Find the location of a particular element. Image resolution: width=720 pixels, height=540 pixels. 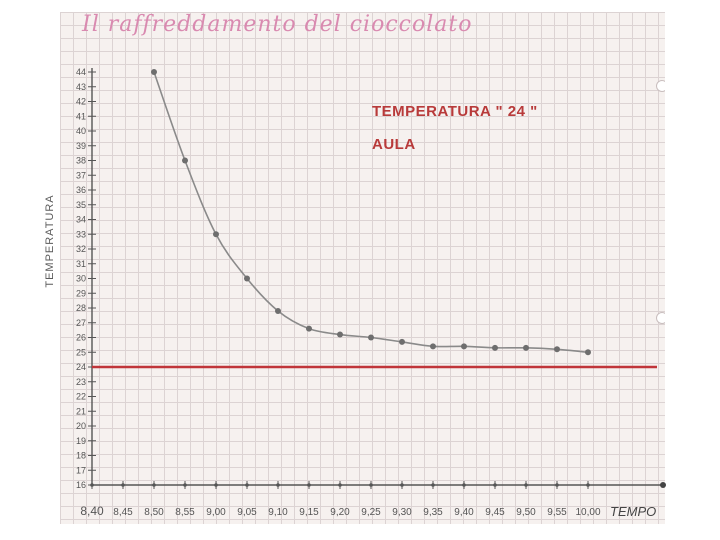

x-tick-label: 9,35 is located at coordinates (433, 512).